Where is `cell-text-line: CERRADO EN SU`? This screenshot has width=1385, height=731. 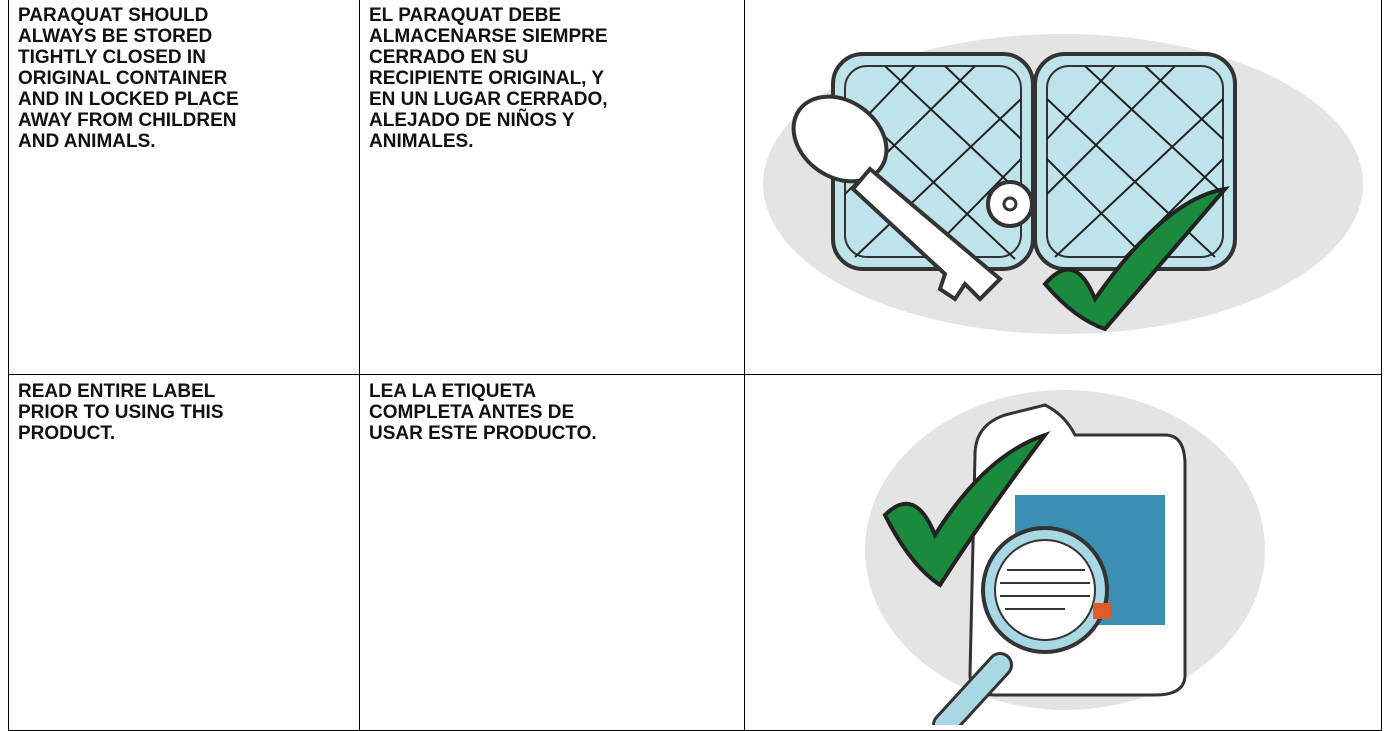
cell-text-line: CERRADO EN SU is located at coordinates (449, 57).